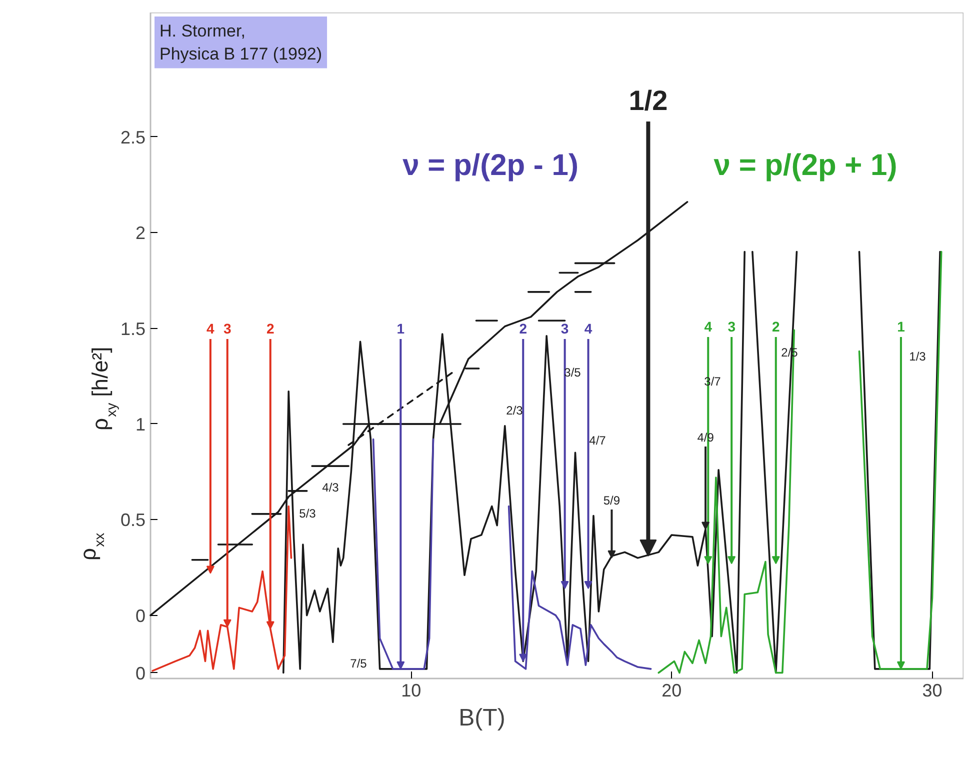 The image size is (966, 758). What do you see at coordinates (806, 165) in the screenshot?
I see `annotation: ν = p/(2p + 1)` at bounding box center [806, 165].